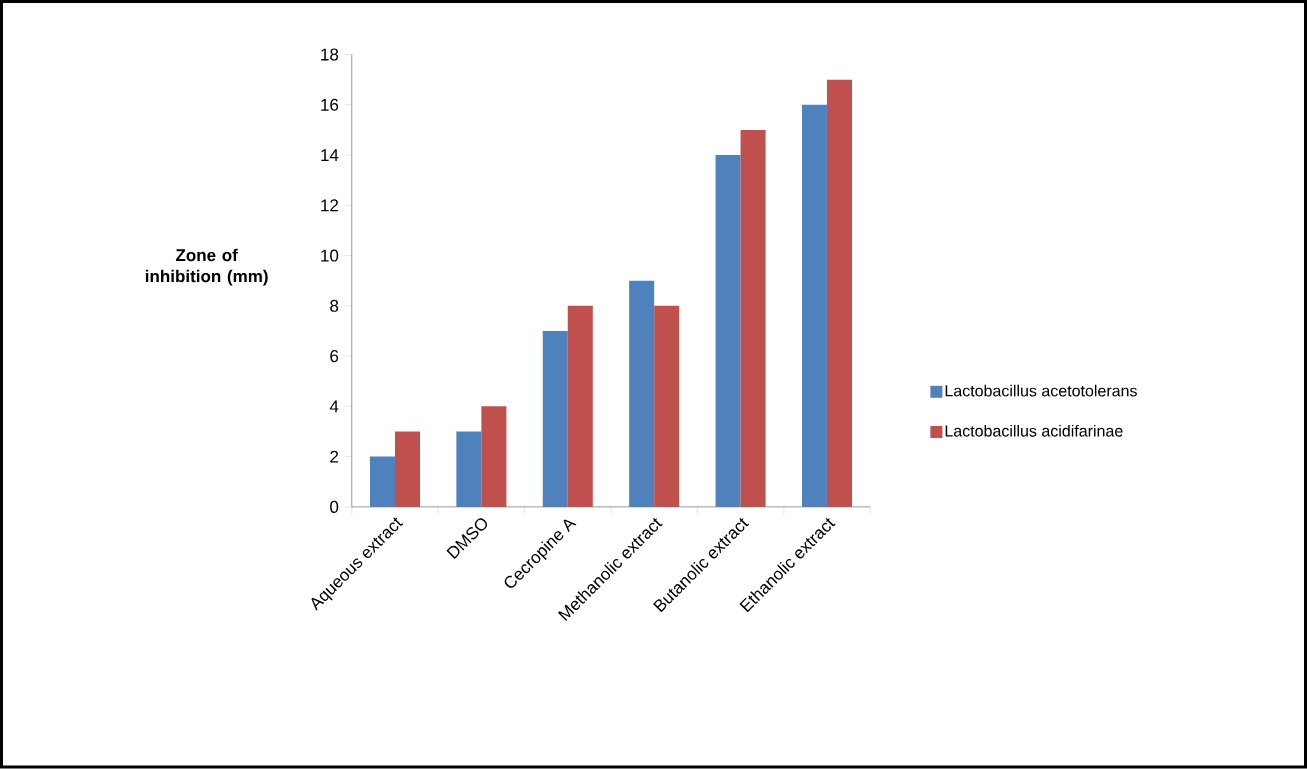  What do you see at coordinates (334, 507) in the screenshot?
I see `y-tick-label: 0` at bounding box center [334, 507].